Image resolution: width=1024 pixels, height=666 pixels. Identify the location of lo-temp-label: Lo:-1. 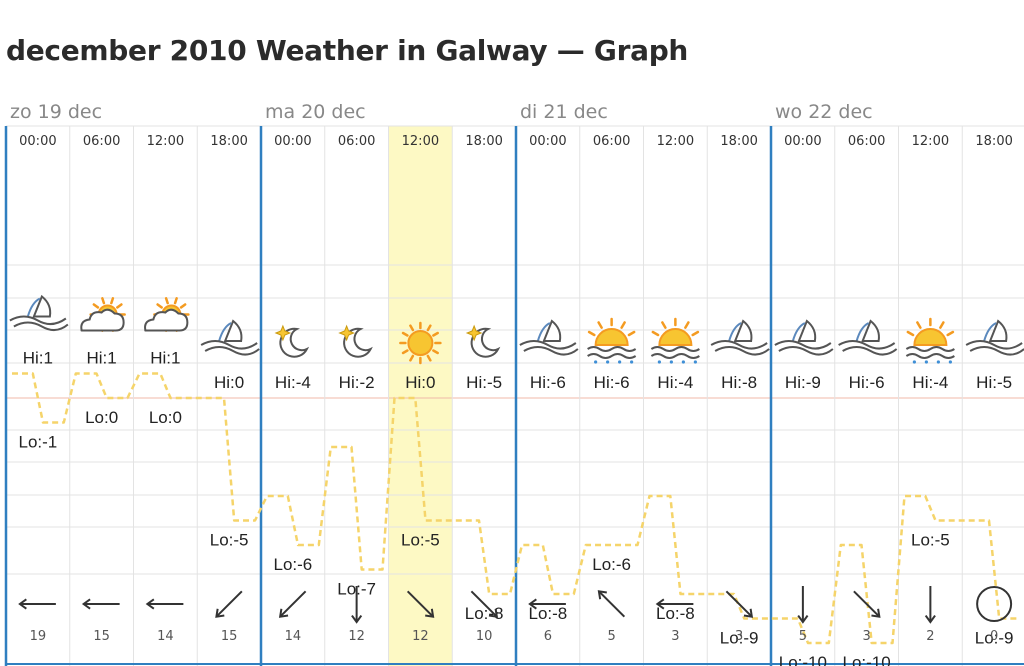
(38, 442).